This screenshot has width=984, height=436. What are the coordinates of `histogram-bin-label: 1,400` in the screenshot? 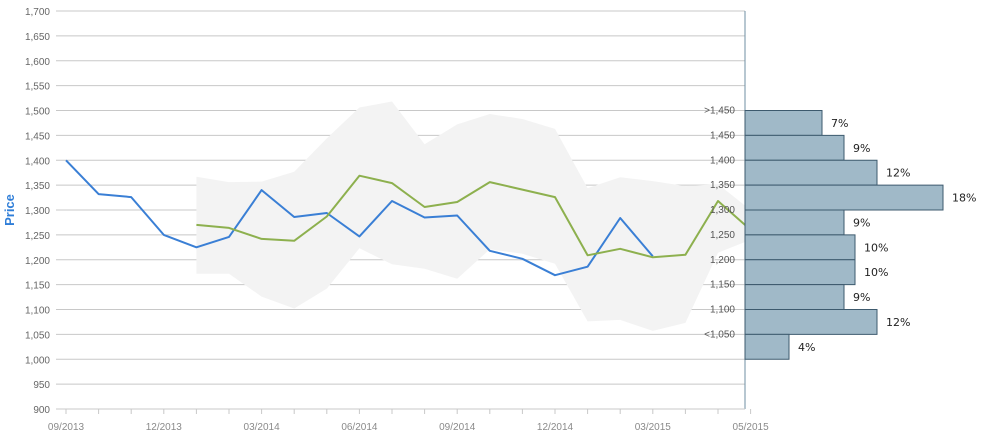 It's located at (722, 160).